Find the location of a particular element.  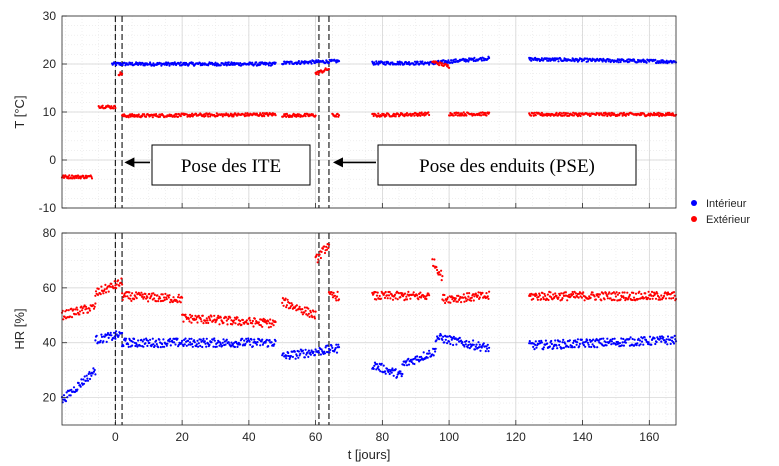

y-tick-label: 30 is located at coordinates (50, 16).